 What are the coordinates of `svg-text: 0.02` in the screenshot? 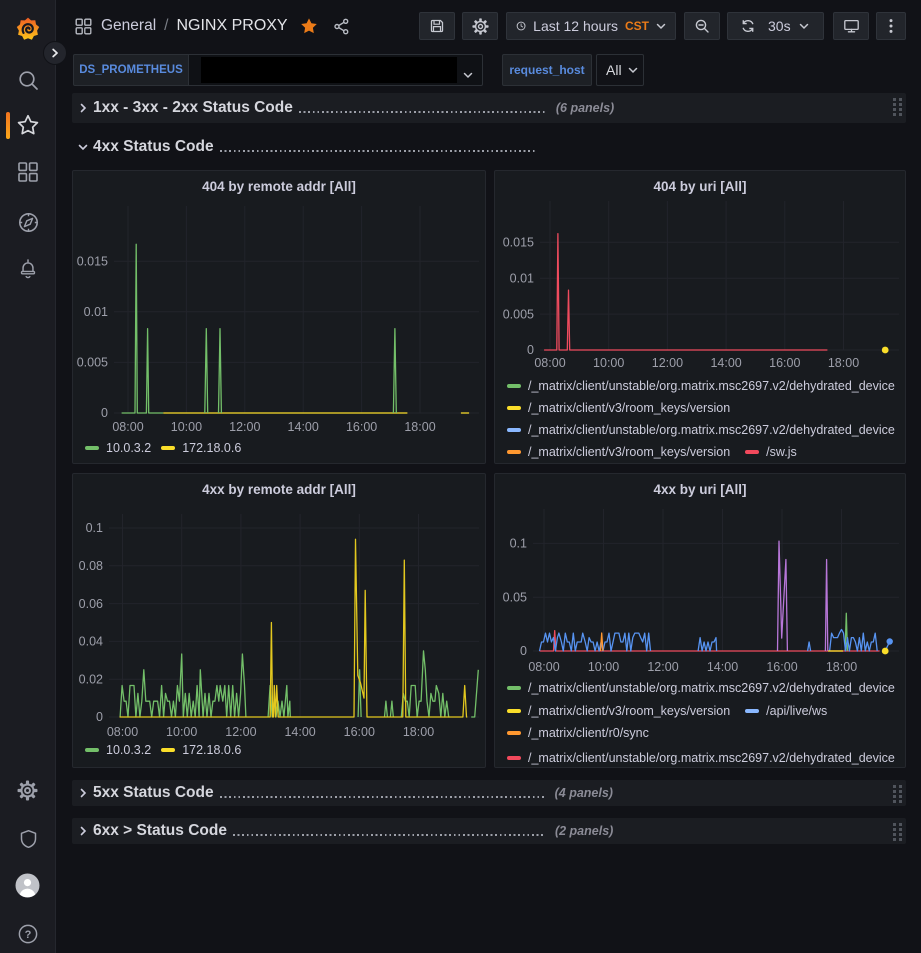 It's located at (91, 679).